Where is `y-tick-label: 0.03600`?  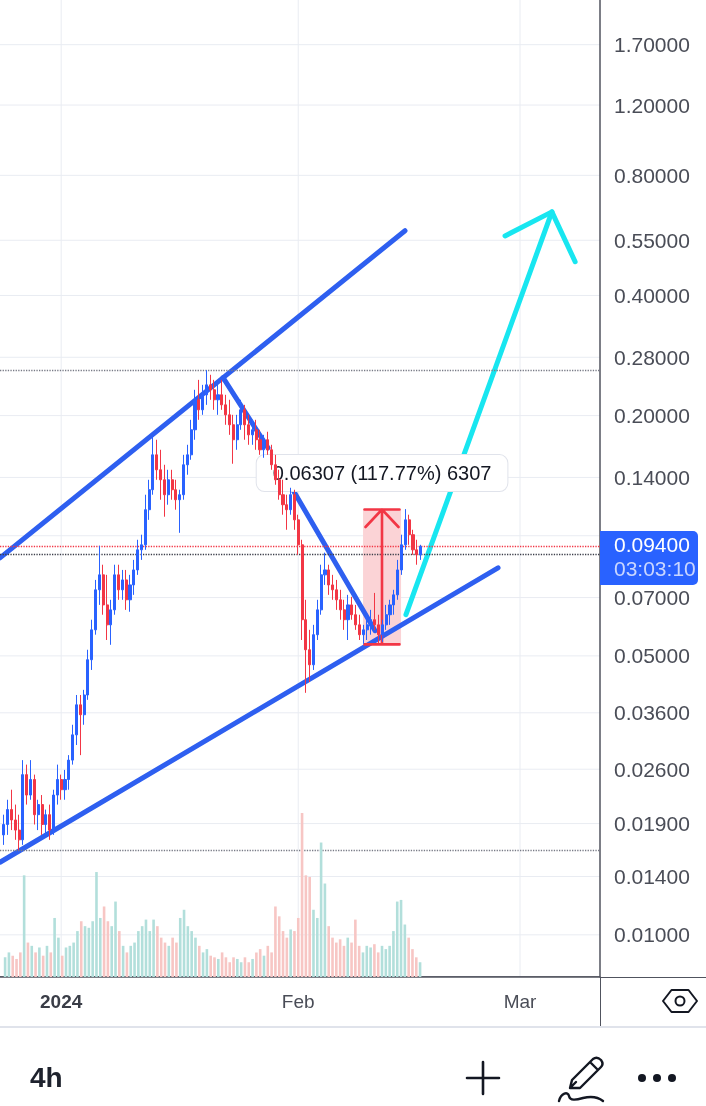 y-tick-label: 0.03600 is located at coordinates (652, 713).